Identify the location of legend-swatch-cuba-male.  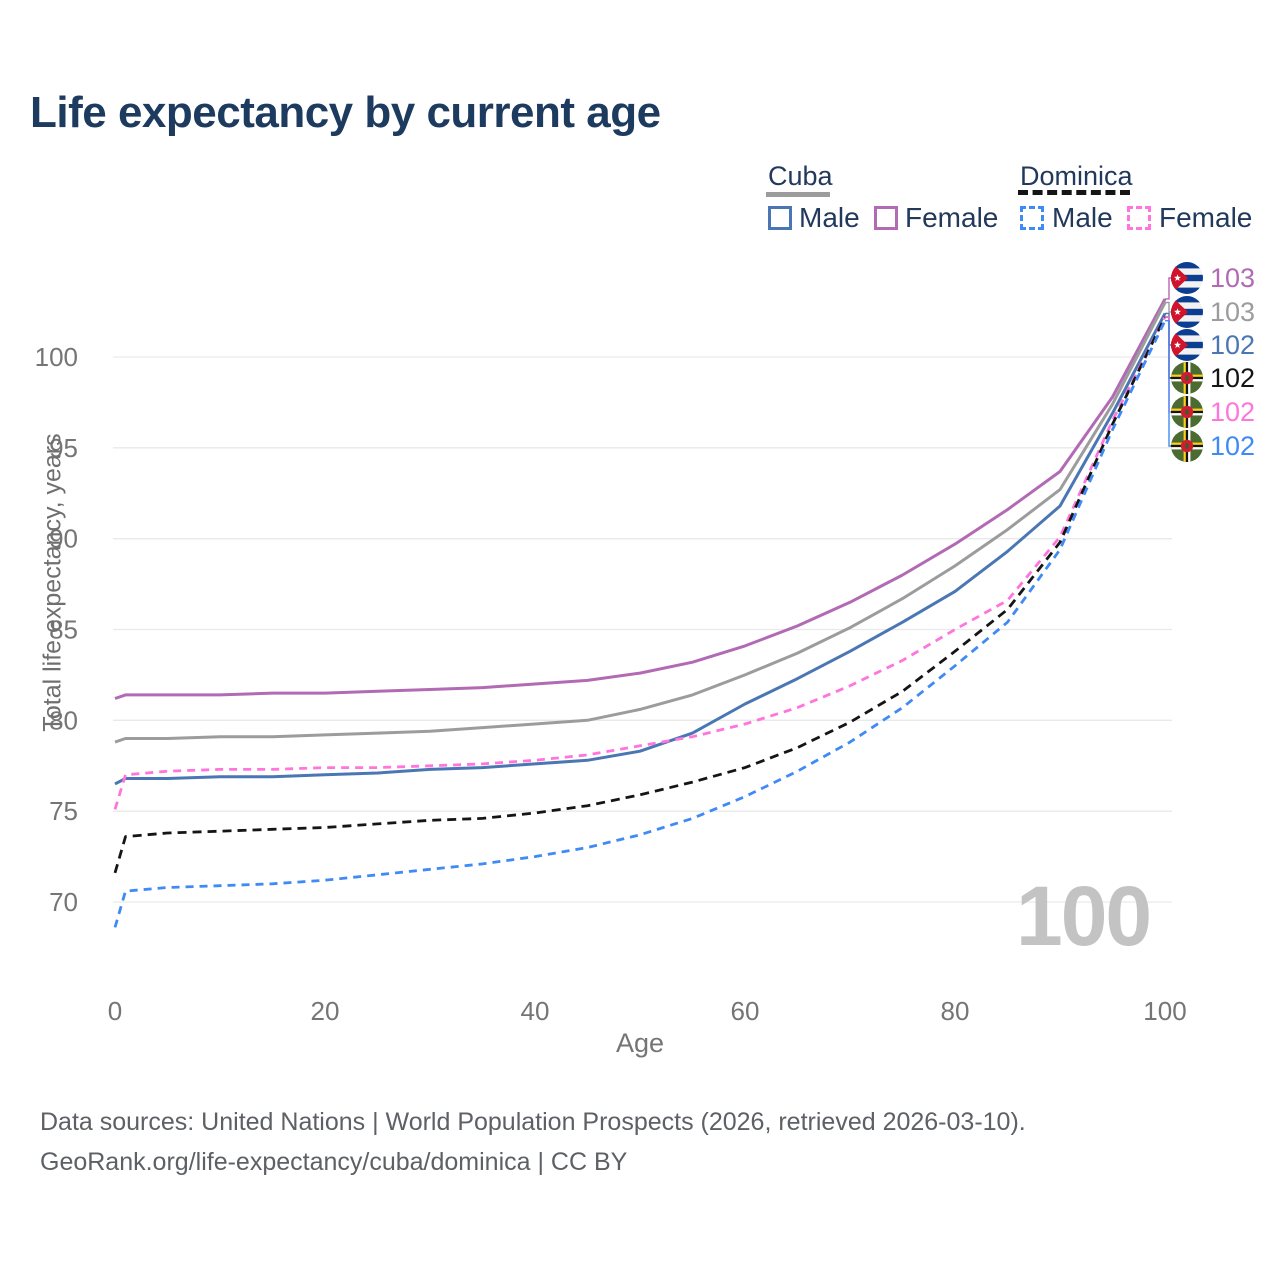
(780, 218).